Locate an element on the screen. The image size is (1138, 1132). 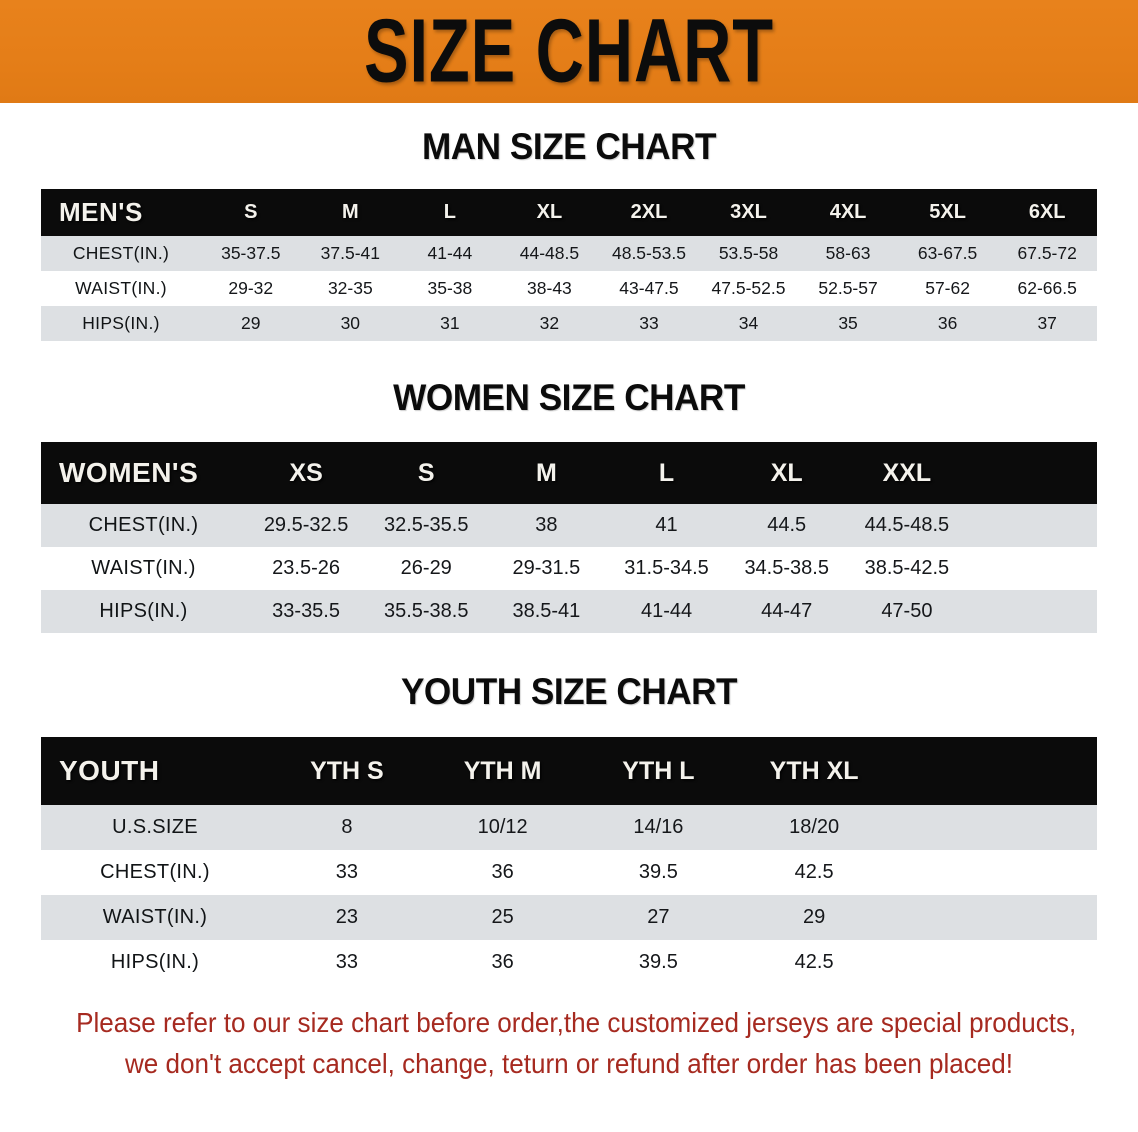
man-table-head: MEN'S S M L XL 2XL 3XL 4XL 5XL 6XL is located at coordinates (569, 212).